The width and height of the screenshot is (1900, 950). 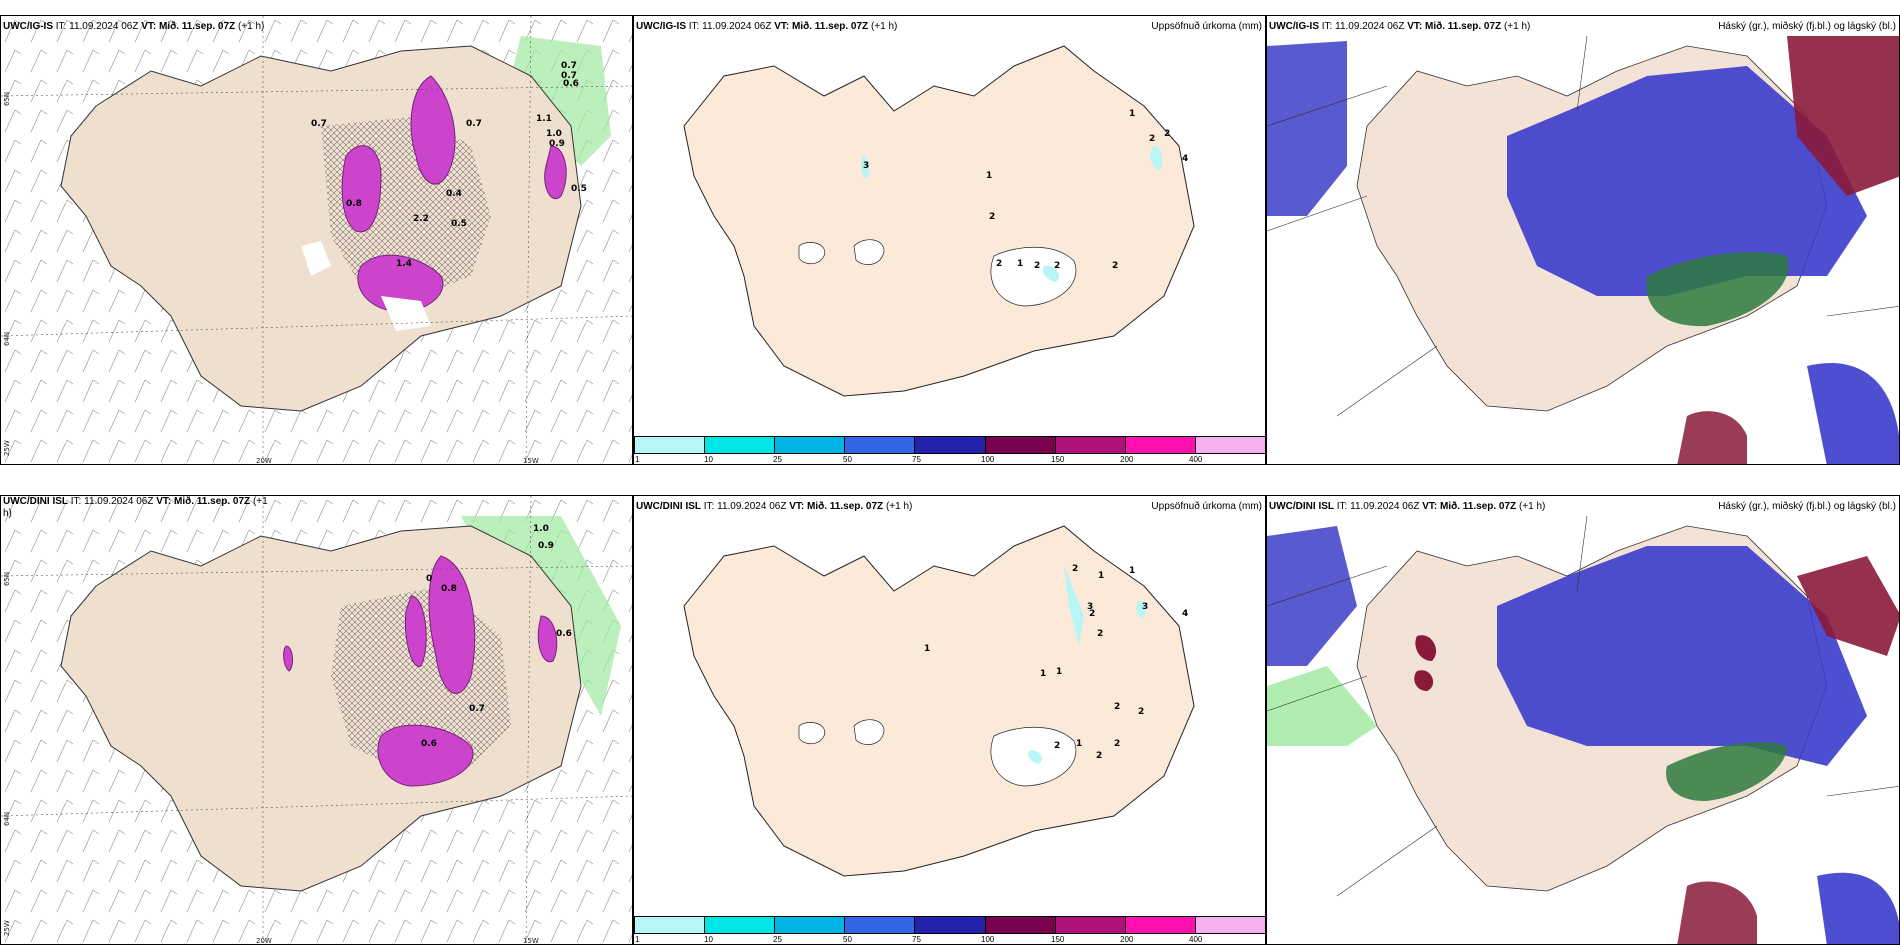 I want to click on iceland-landmass, so click(x=939, y=221).